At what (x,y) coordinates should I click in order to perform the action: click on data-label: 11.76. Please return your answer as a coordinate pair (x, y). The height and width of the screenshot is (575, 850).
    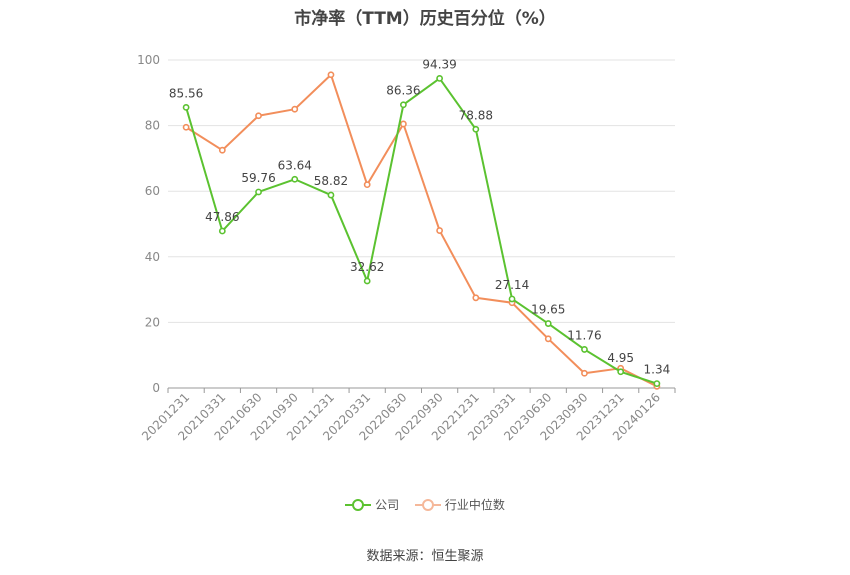
    Looking at the image, I should click on (584, 335).